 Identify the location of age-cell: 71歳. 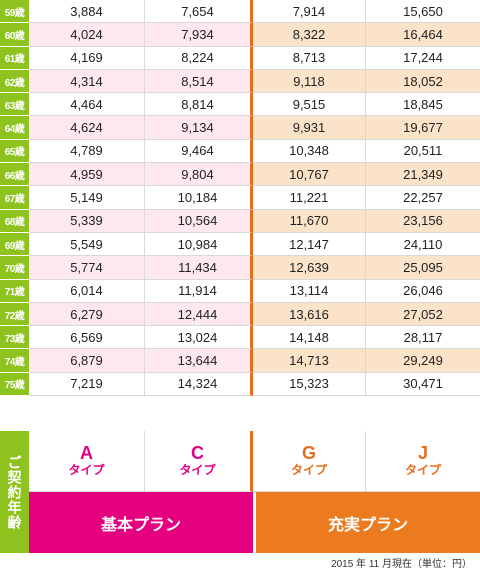
(14, 291).